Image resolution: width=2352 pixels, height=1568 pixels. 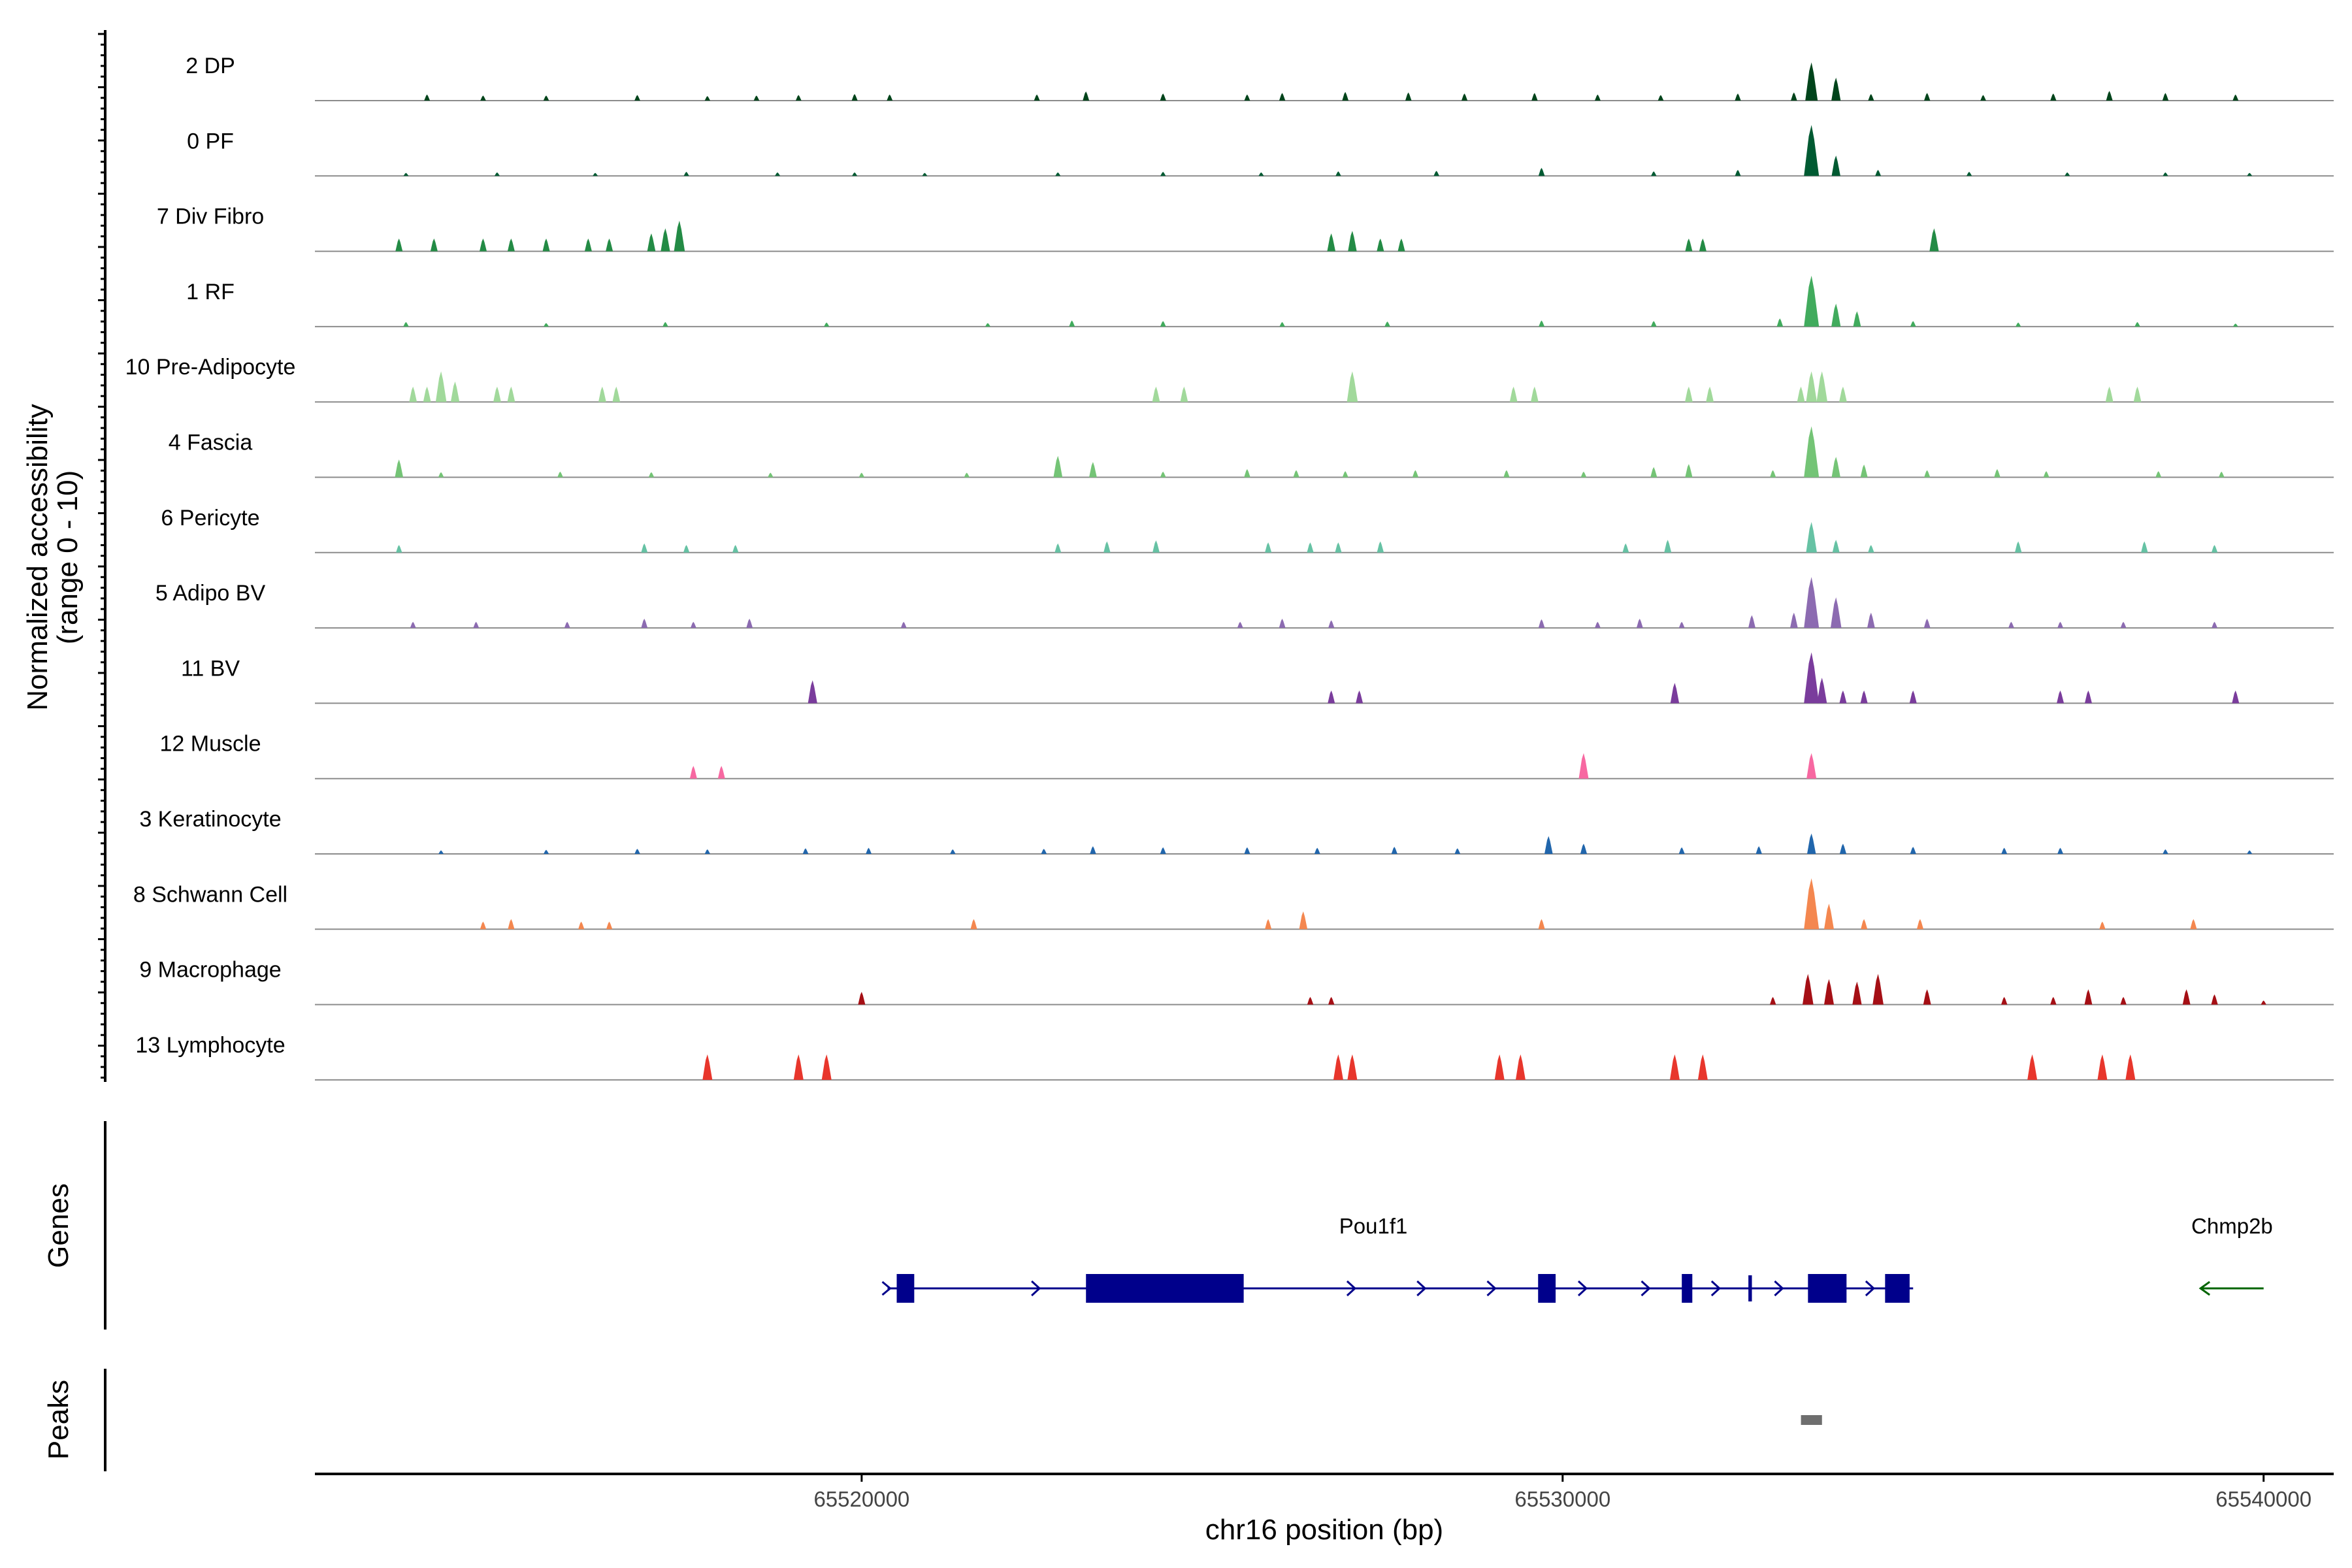 What do you see at coordinates (58, 1225) in the screenshot?
I see `genes-axis-title: Genes` at bounding box center [58, 1225].